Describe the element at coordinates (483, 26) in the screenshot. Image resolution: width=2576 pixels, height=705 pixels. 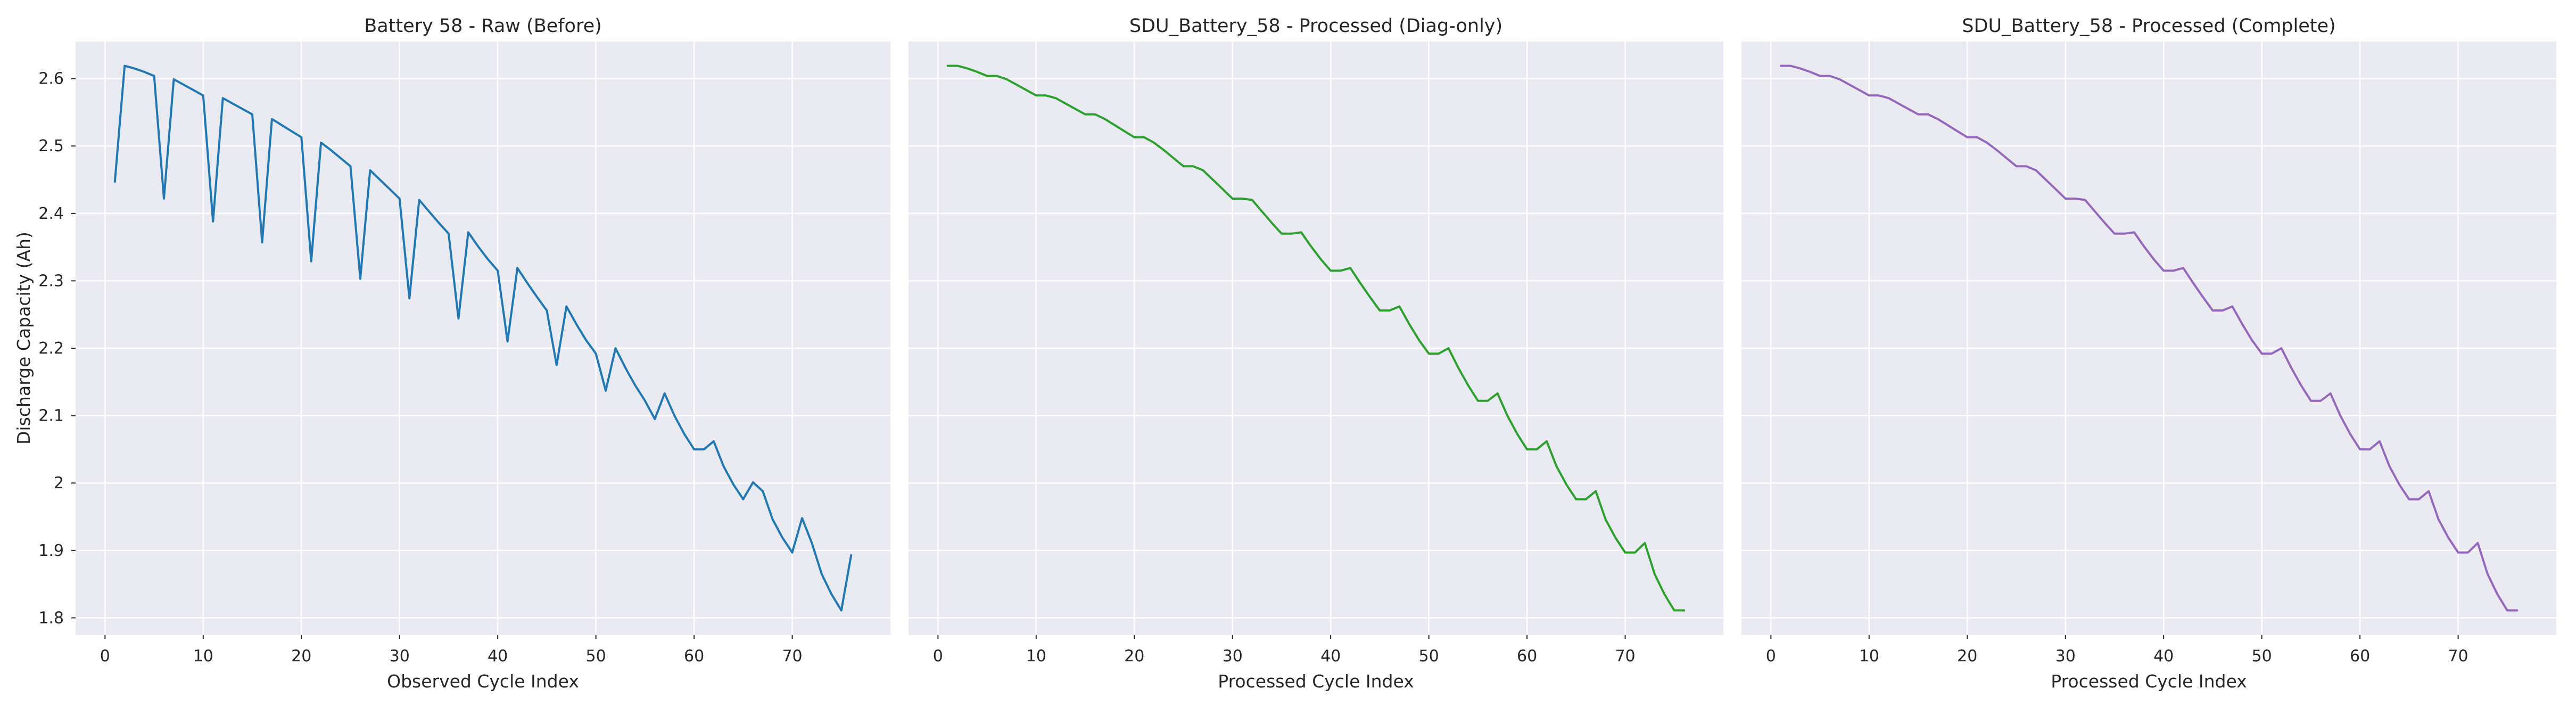
I see `chart-title: Battery 58 - Raw (Before)` at that location.